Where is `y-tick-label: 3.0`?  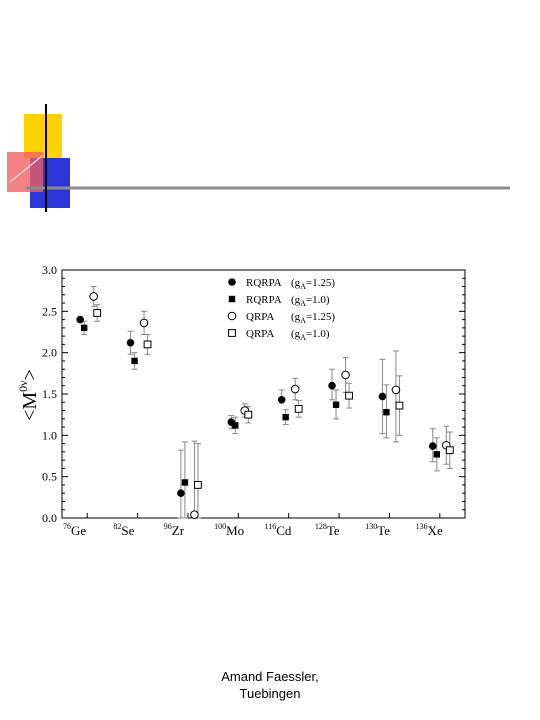 y-tick-label: 3.0 is located at coordinates (49, 270).